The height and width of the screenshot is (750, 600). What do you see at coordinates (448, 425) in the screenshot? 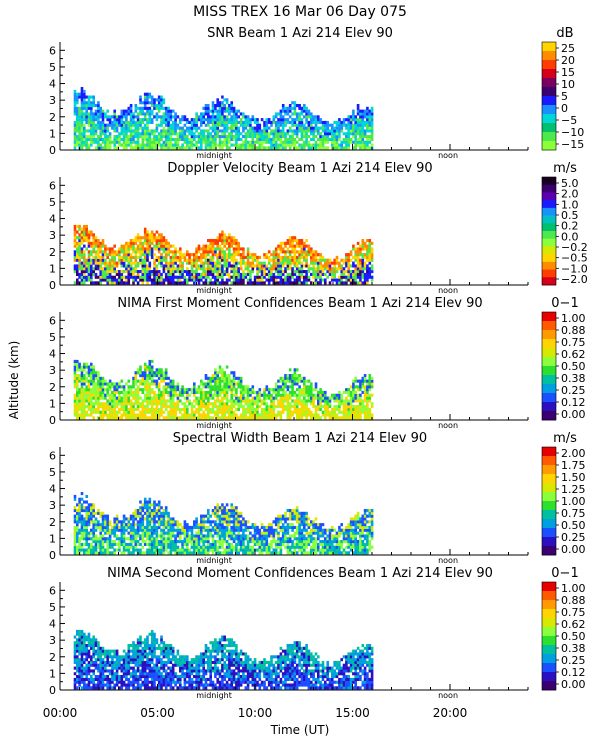
I see `noon-label: noon` at bounding box center [448, 425].